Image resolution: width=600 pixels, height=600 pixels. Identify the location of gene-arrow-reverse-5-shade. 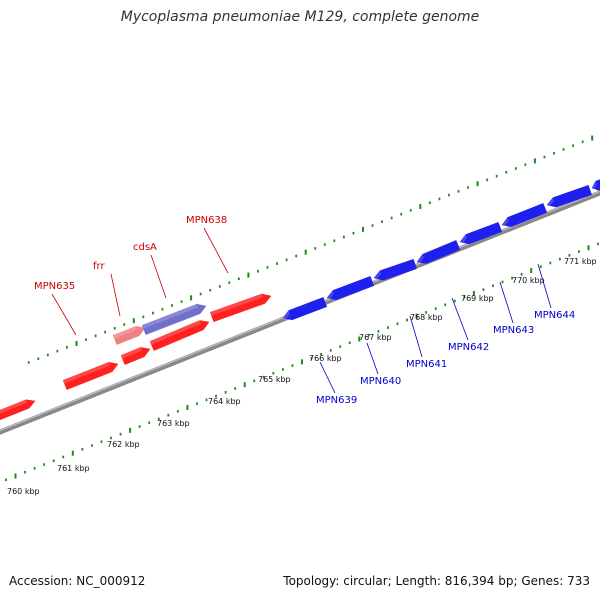
(505, 223).